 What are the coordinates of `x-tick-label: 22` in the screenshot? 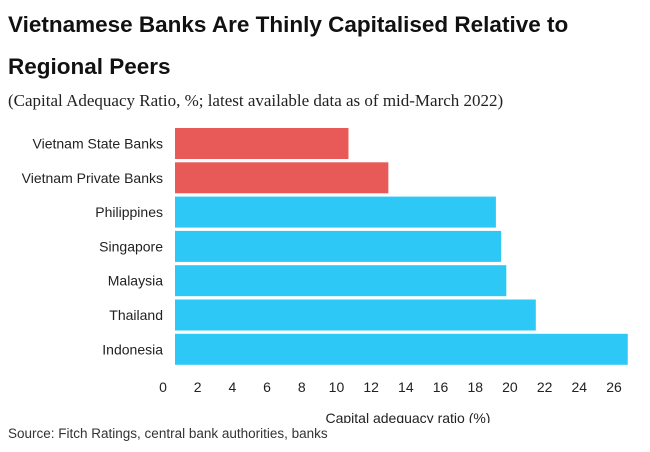 It's located at (545, 387).